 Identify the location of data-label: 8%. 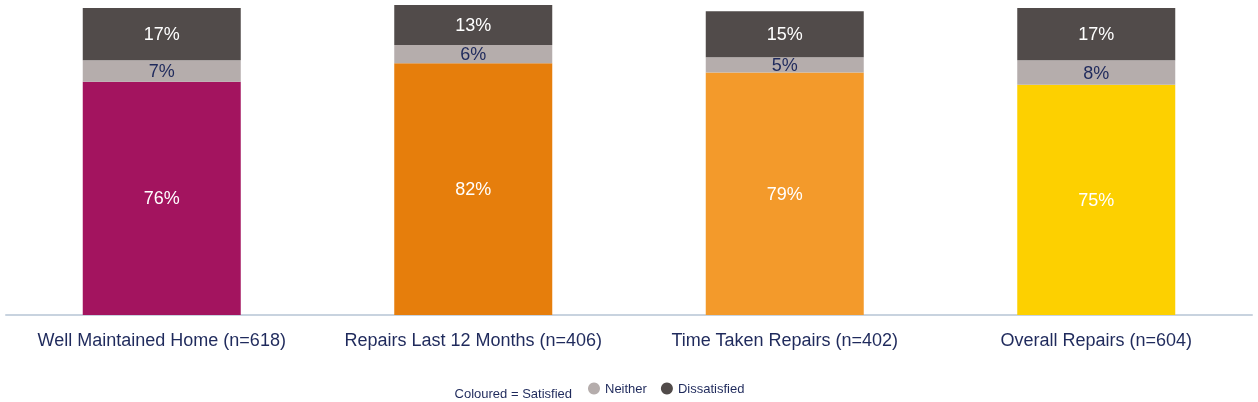
(1096, 72).